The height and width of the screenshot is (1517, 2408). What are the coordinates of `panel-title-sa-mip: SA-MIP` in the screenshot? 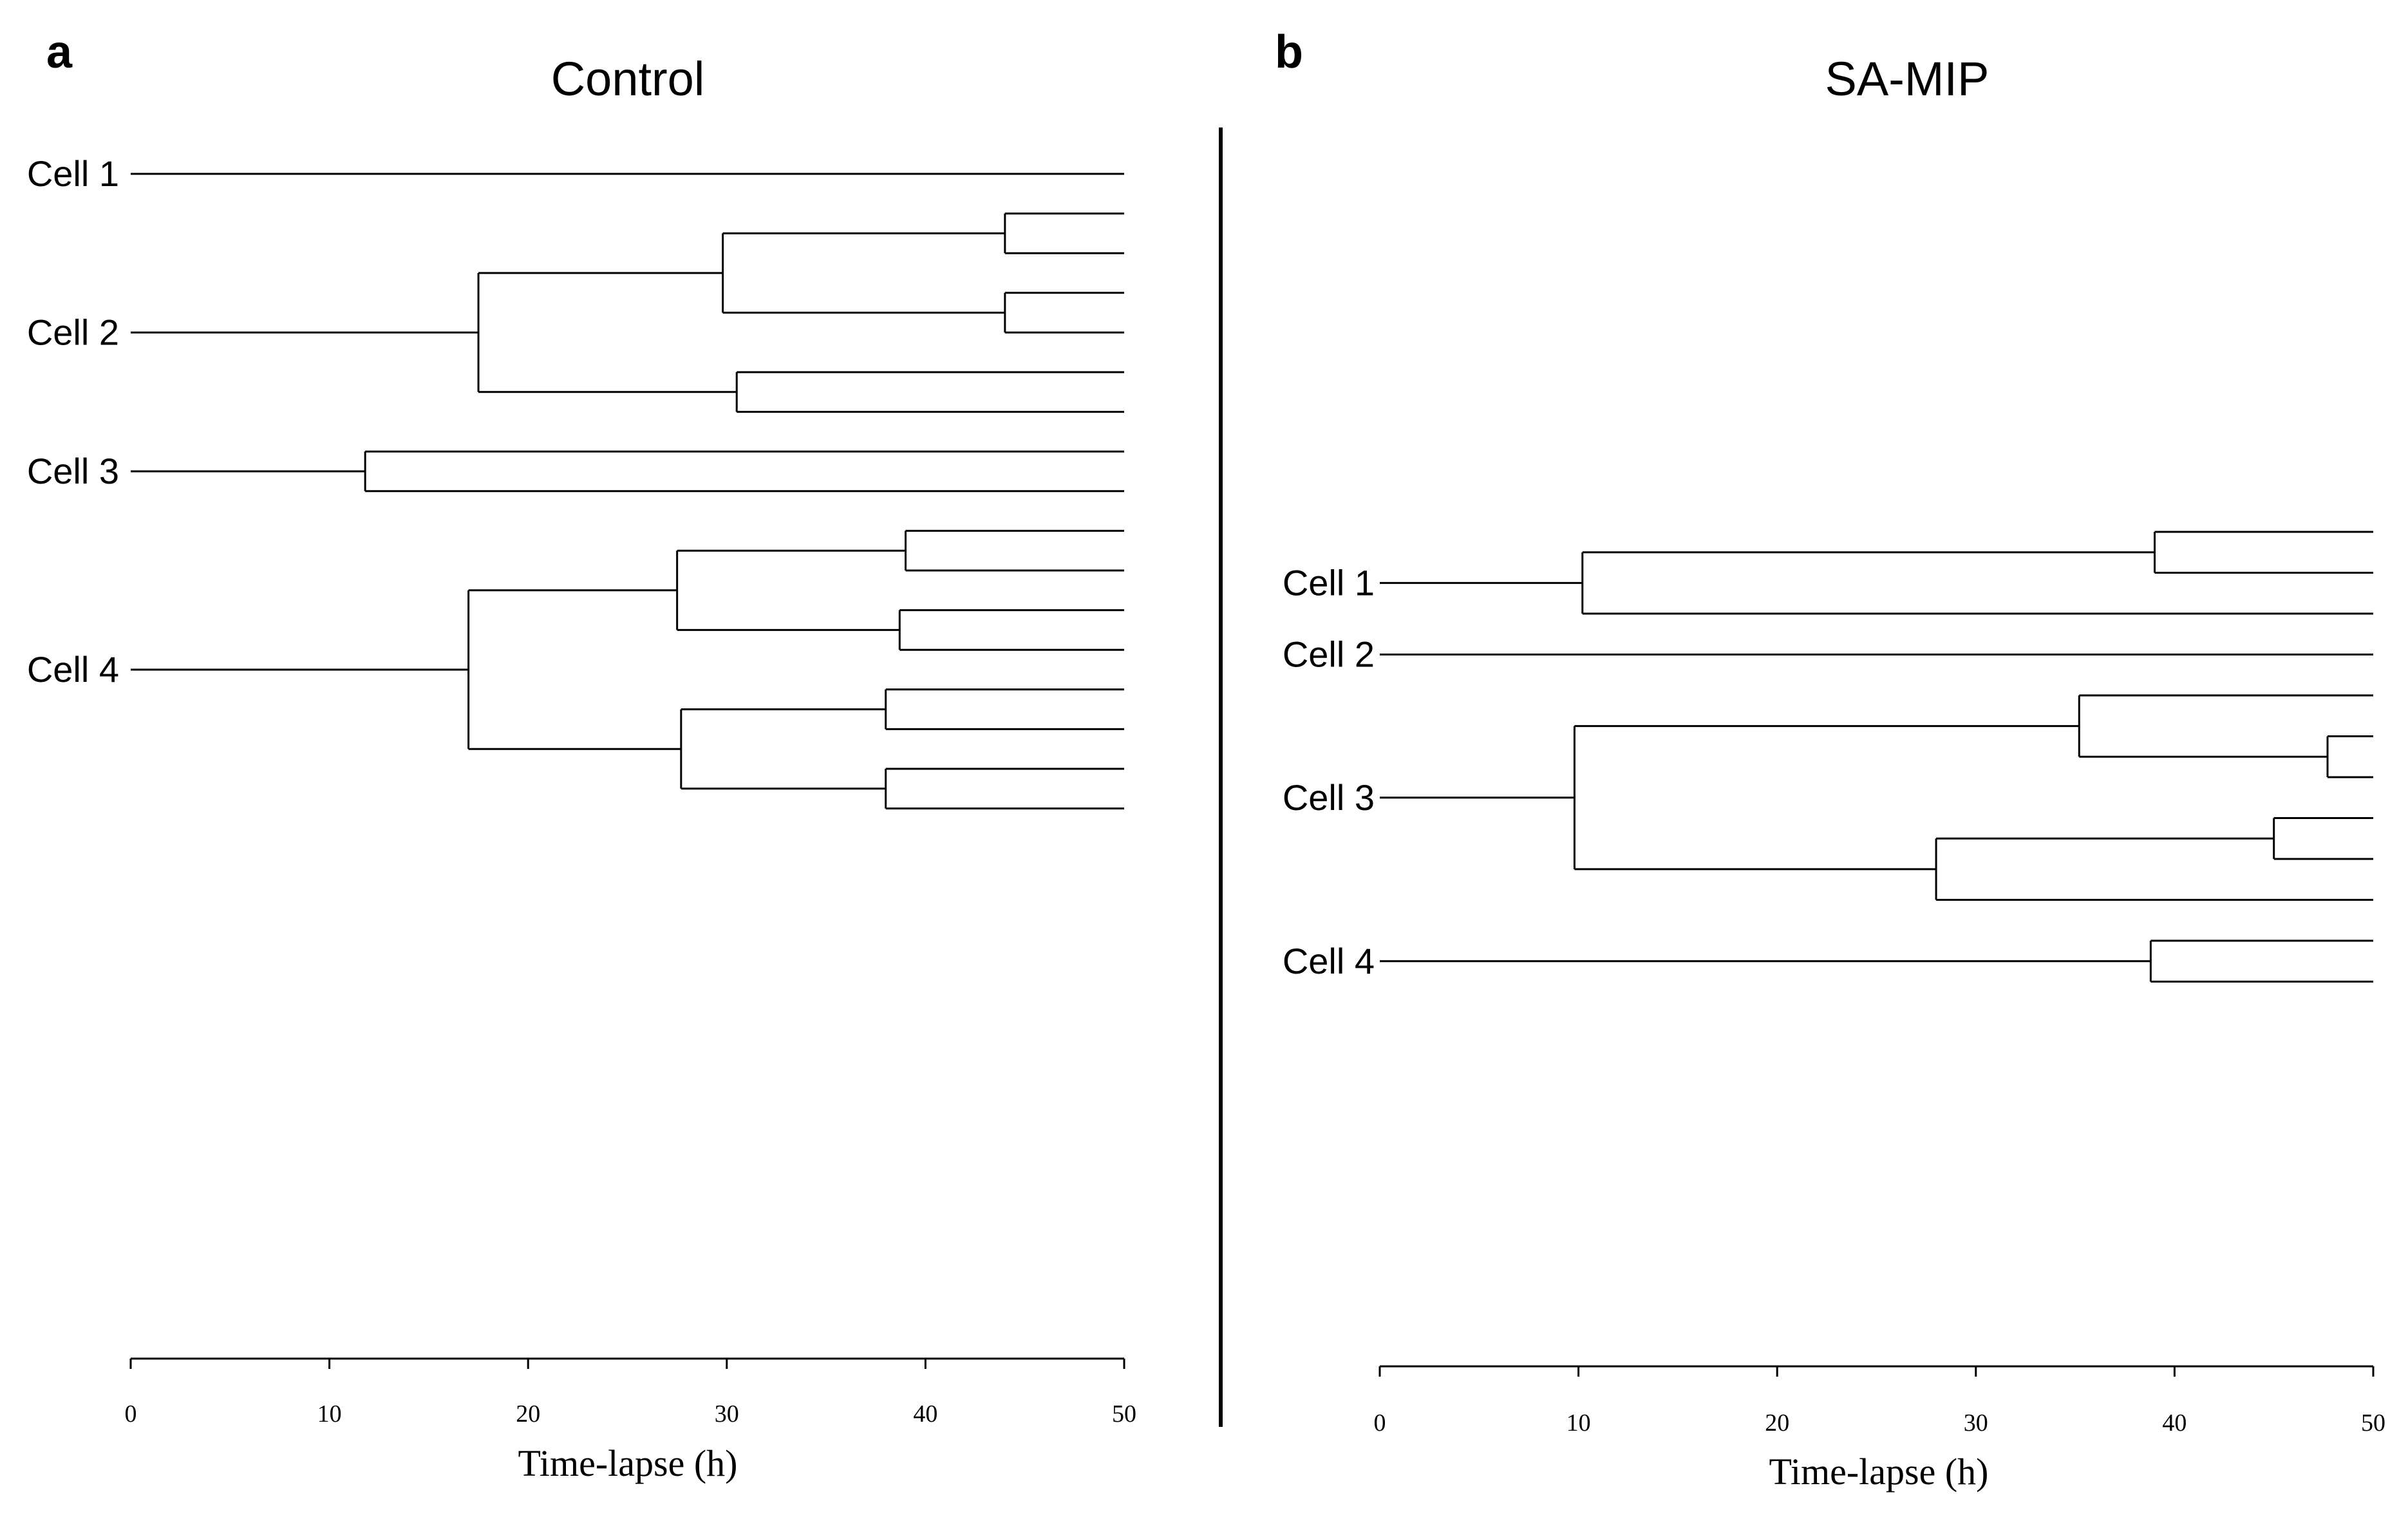 It's located at (1907, 79).